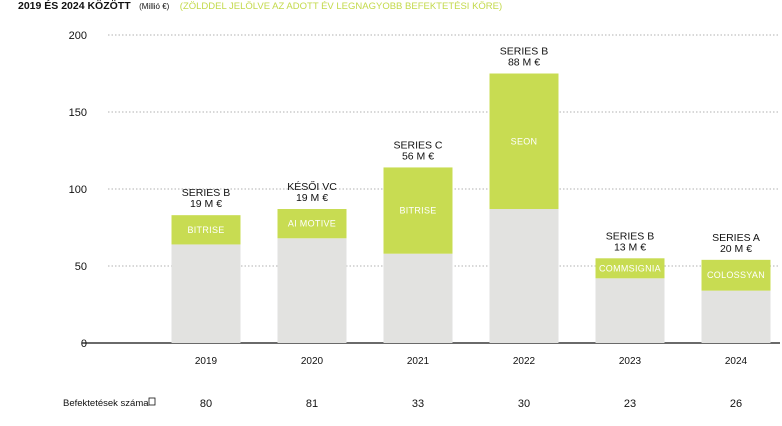 The height and width of the screenshot is (426, 782). Describe the element at coordinates (81, 267) in the screenshot. I see `y-tick-label: 50` at that location.